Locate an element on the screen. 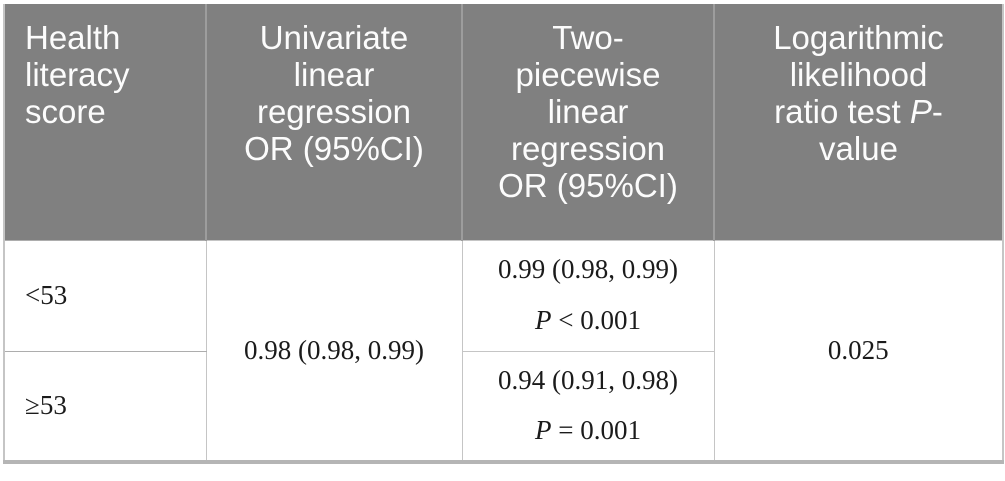  p-value-ge53: P = 0.001 is located at coordinates (588, 431).